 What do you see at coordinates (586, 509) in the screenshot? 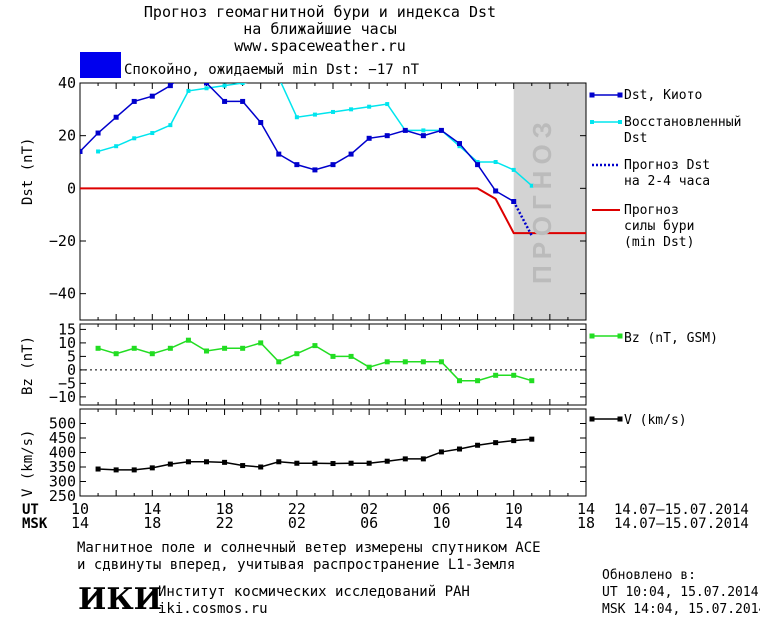
I see `ut-tick-label: 14` at bounding box center [586, 509].